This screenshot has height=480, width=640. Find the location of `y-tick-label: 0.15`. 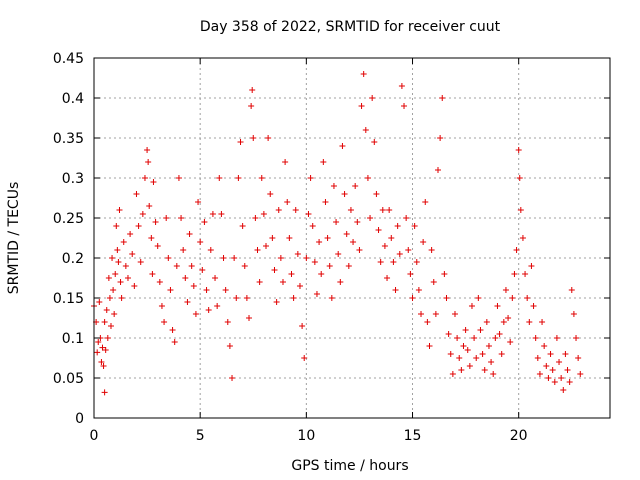

y-tick-label: 0.15 is located at coordinates (68, 299).